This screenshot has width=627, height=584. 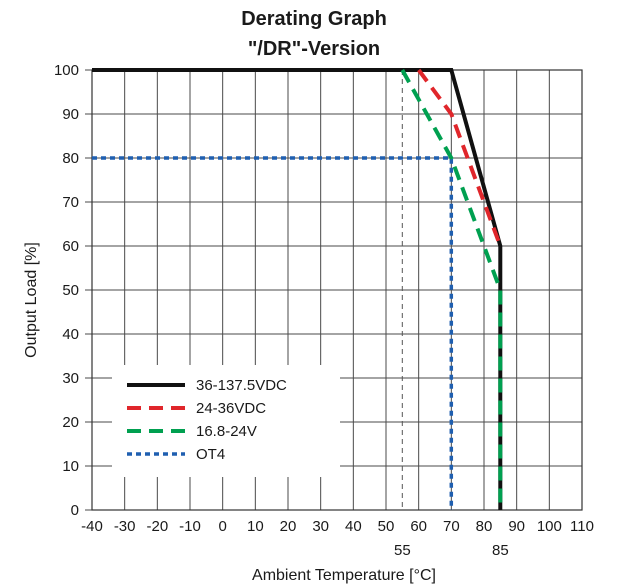 I want to click on x-tick-label: 80, so click(x=484, y=526).